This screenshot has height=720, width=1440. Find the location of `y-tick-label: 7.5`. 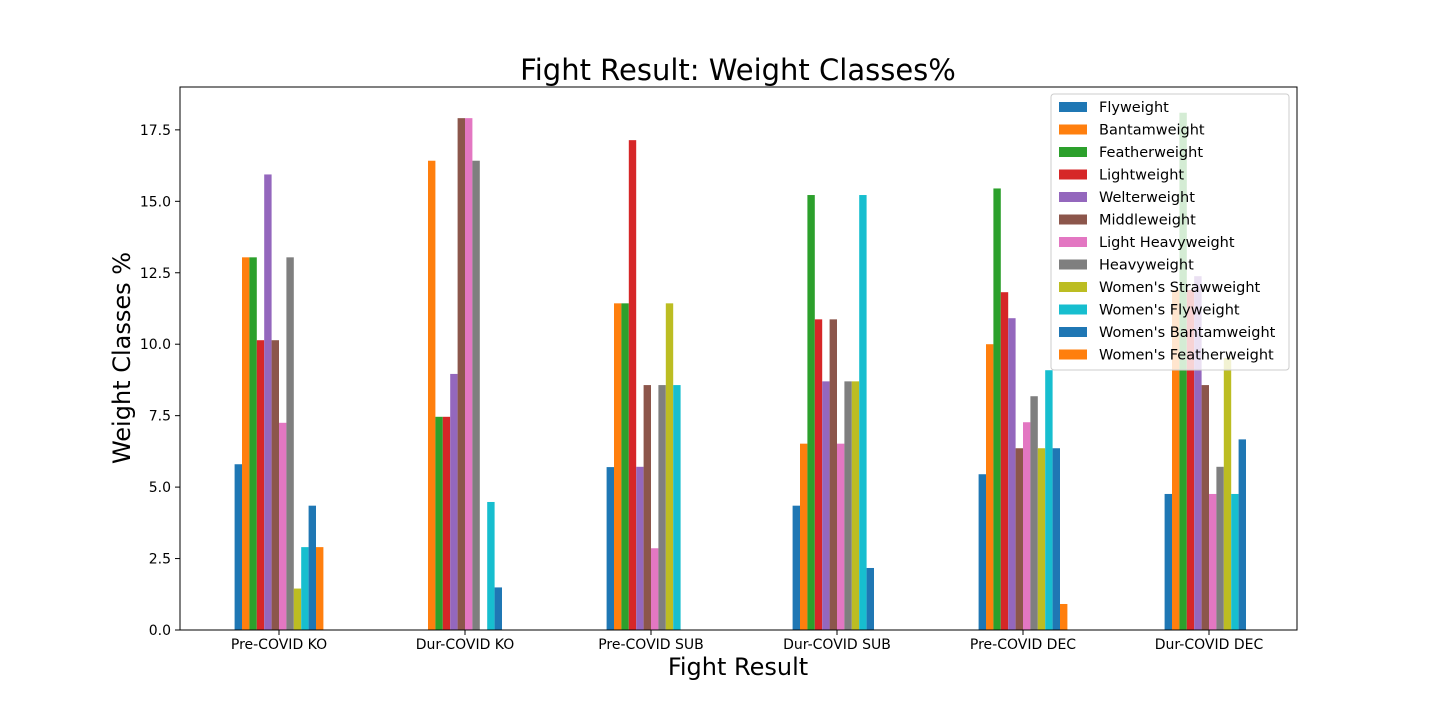

y-tick-label: 7.5 is located at coordinates (160, 417).